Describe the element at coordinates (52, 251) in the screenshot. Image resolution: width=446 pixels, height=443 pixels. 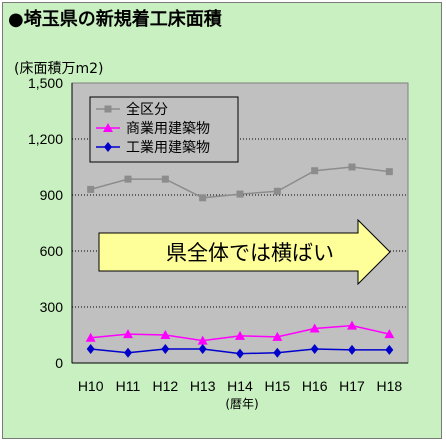
I see `y-tick-label: 600` at that location.